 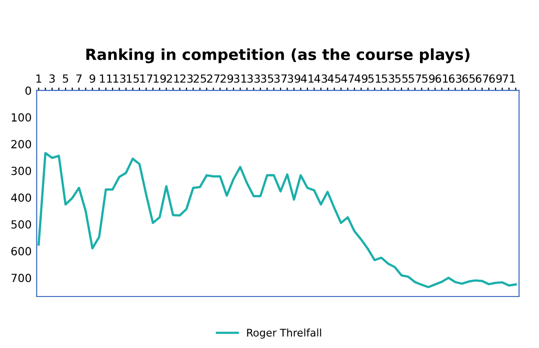 What do you see at coordinates (21, 224) in the screenshot?
I see `y-tick-label: 500` at bounding box center [21, 224].